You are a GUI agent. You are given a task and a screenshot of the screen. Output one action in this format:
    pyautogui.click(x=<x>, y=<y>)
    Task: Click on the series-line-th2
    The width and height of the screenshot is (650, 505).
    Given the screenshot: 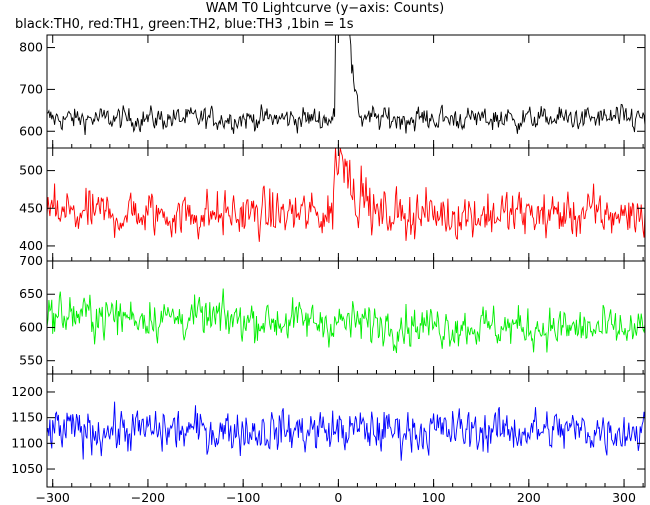 What is the action you would take?
    pyautogui.click(x=346, y=321)
    